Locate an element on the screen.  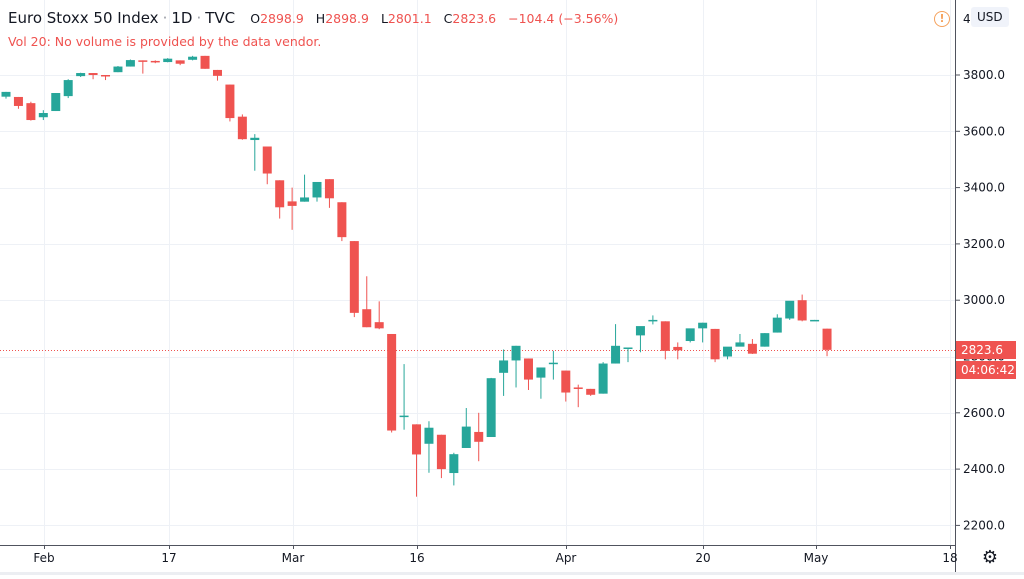
warning-icon: ! is located at coordinates (942, 19).